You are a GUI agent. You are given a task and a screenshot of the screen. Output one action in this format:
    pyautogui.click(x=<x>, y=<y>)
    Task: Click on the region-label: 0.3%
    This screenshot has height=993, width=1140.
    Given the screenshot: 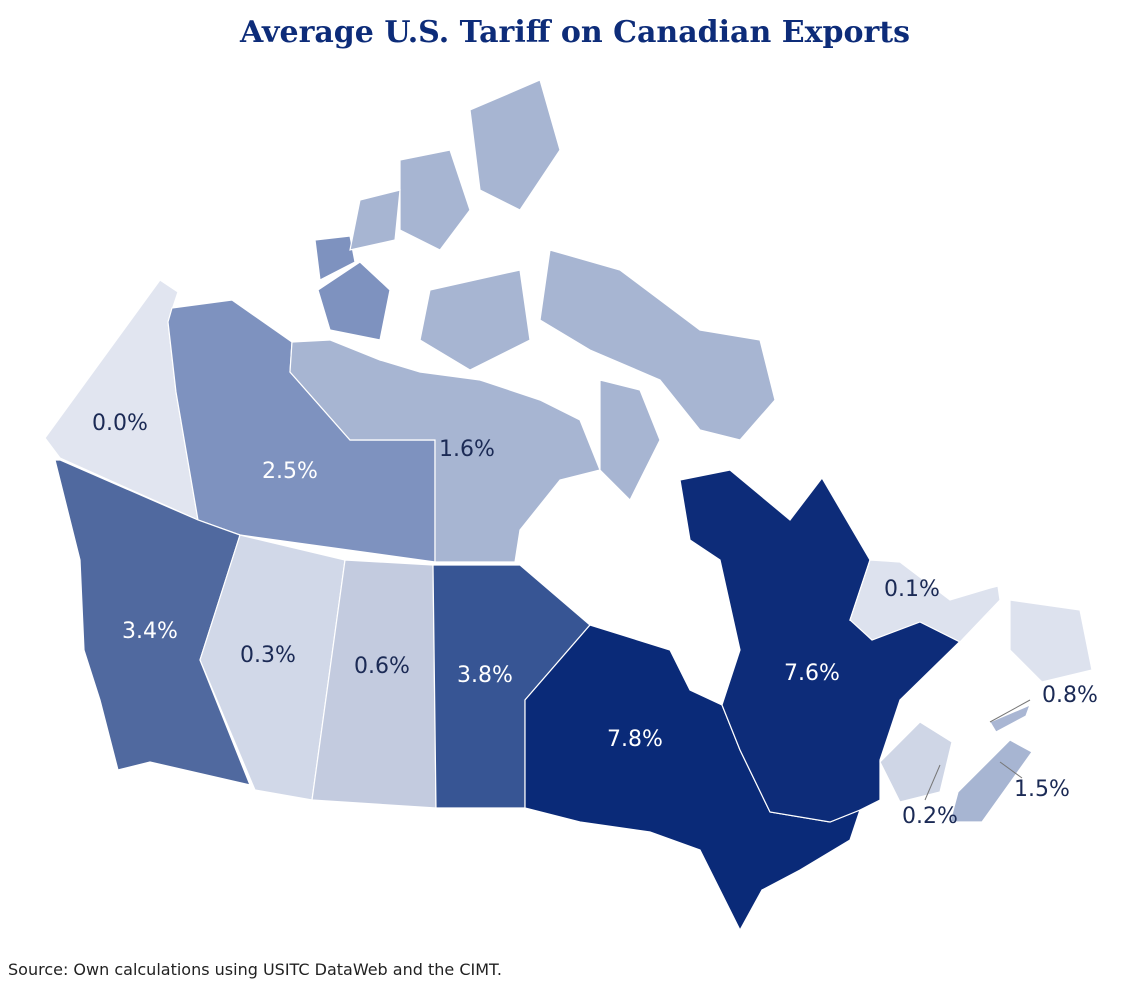 What is the action you would take?
    pyautogui.click(x=268, y=655)
    